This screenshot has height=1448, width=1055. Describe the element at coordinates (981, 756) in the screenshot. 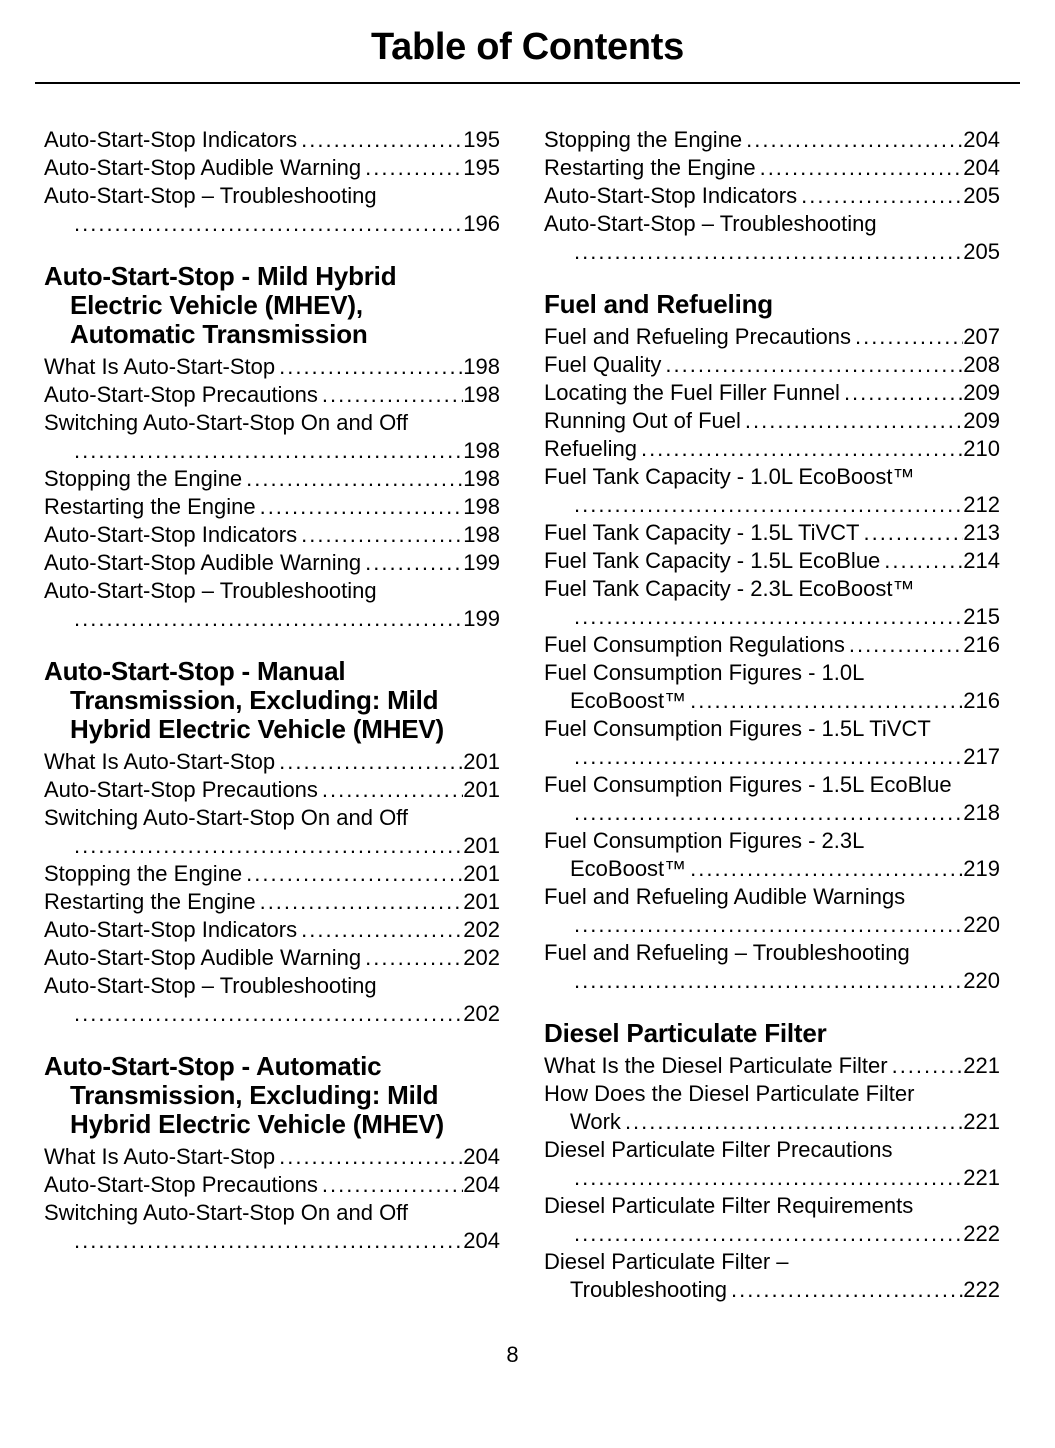

I see `toc-entry-page: 217` at that location.